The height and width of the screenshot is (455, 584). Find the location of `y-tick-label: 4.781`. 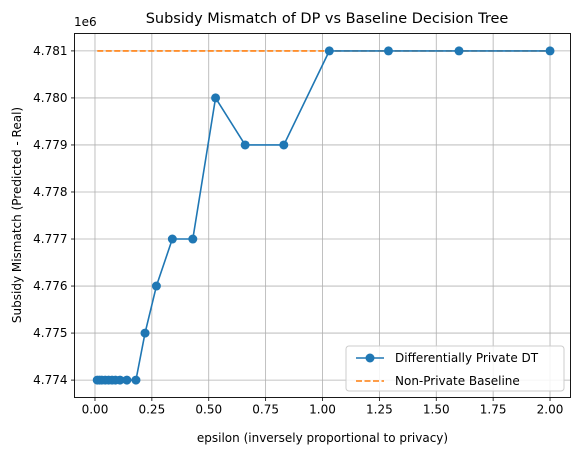

y-tick-label: 4.781 is located at coordinates (50, 51).